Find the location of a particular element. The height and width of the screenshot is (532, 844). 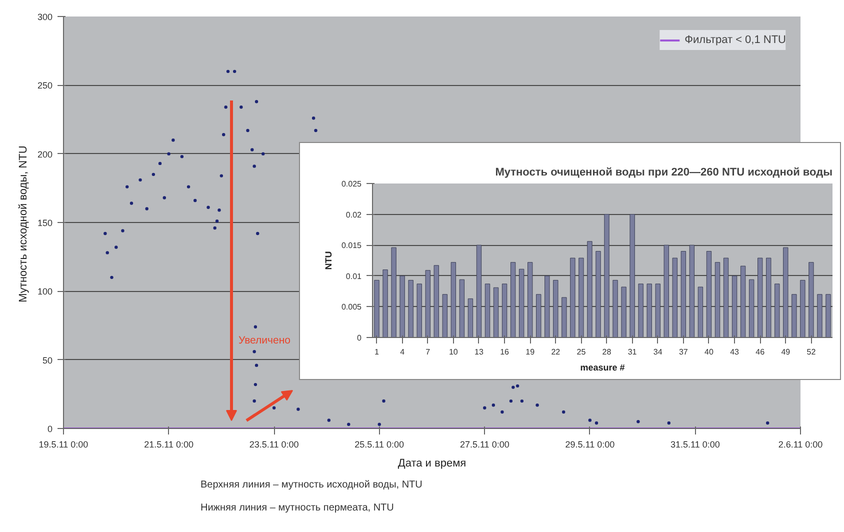

x-tick-label: 13 is located at coordinates (479, 352).